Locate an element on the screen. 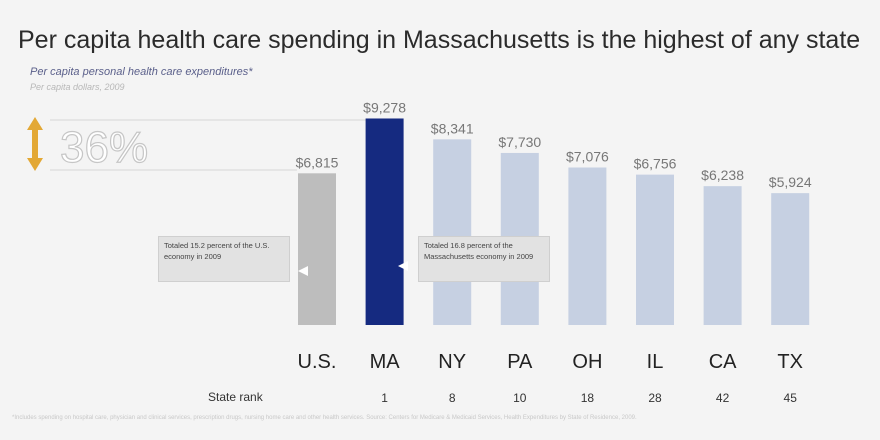 The height and width of the screenshot is (440, 880). bar-il is located at coordinates (655, 249).